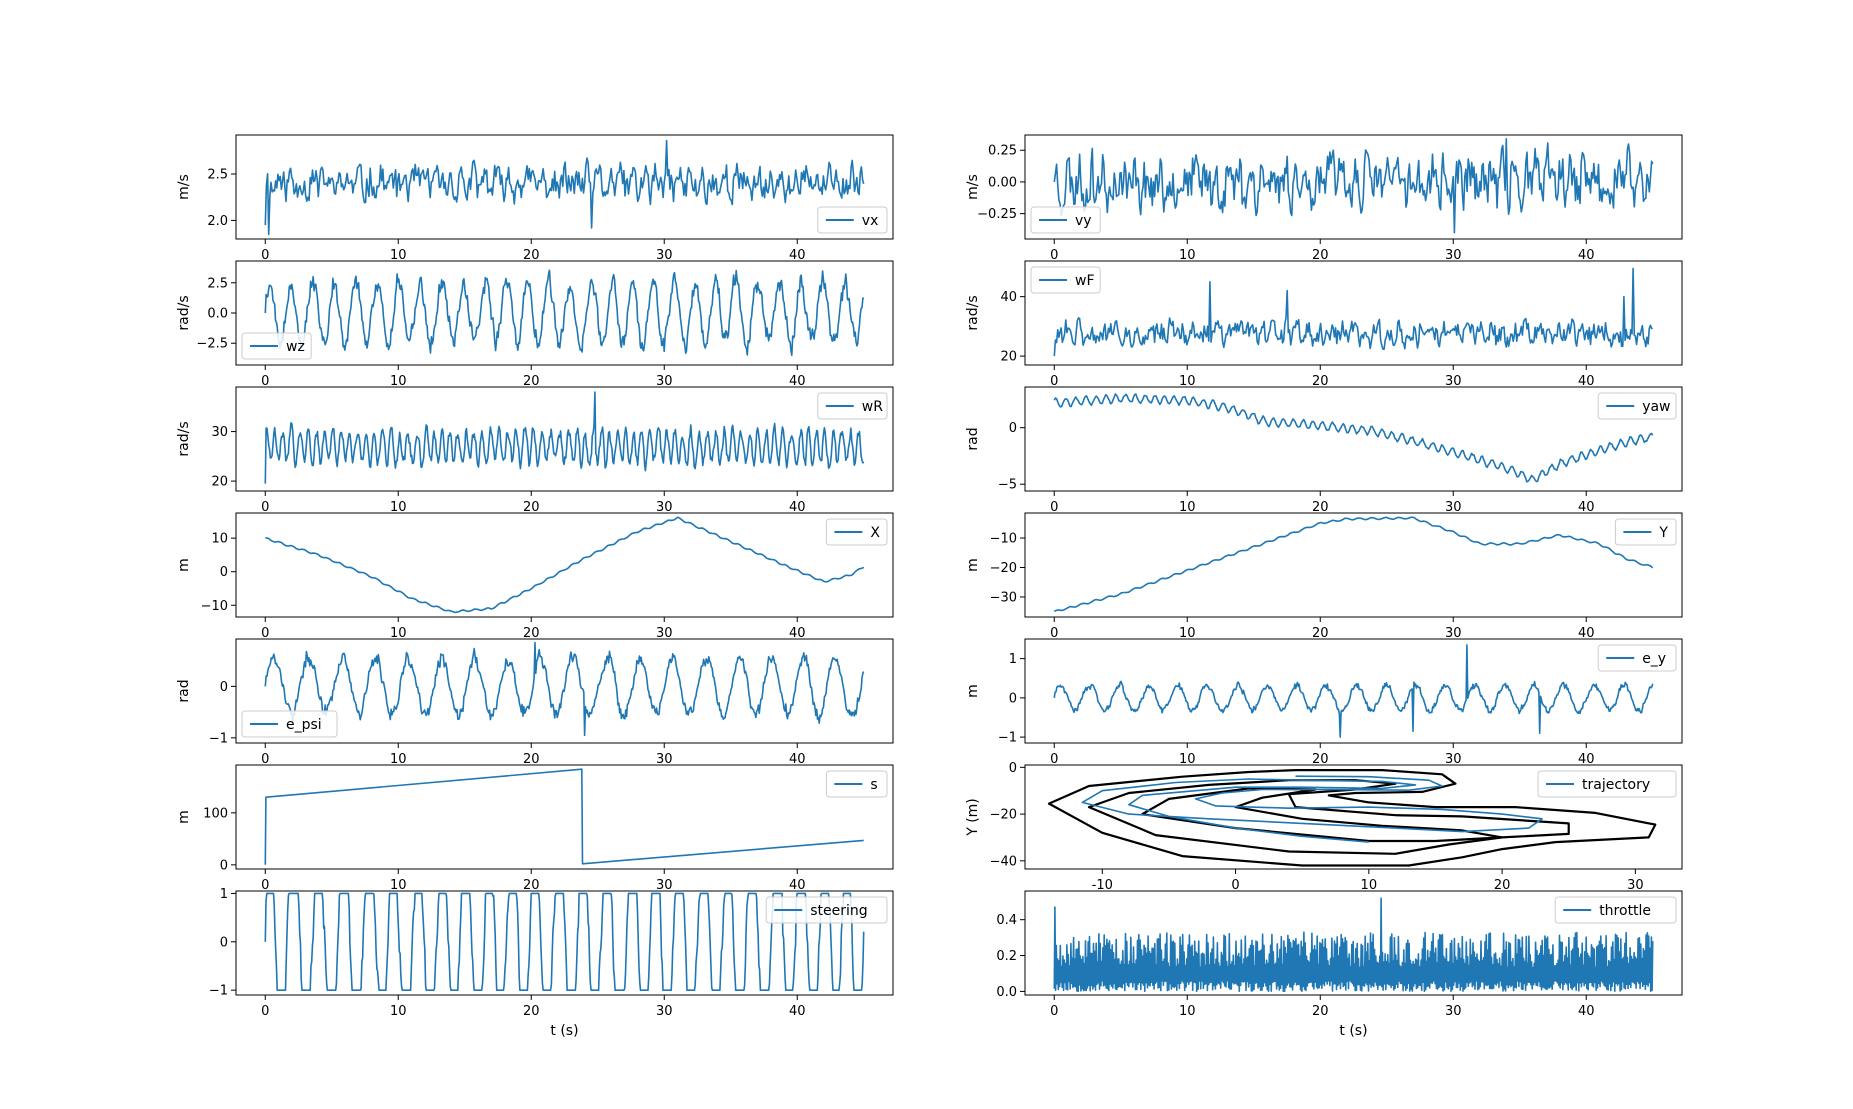 The image size is (1853, 1109). Describe the element at coordinates (1002, 151) in the screenshot. I see `ytick-label-vy-2: 0.25` at that location.